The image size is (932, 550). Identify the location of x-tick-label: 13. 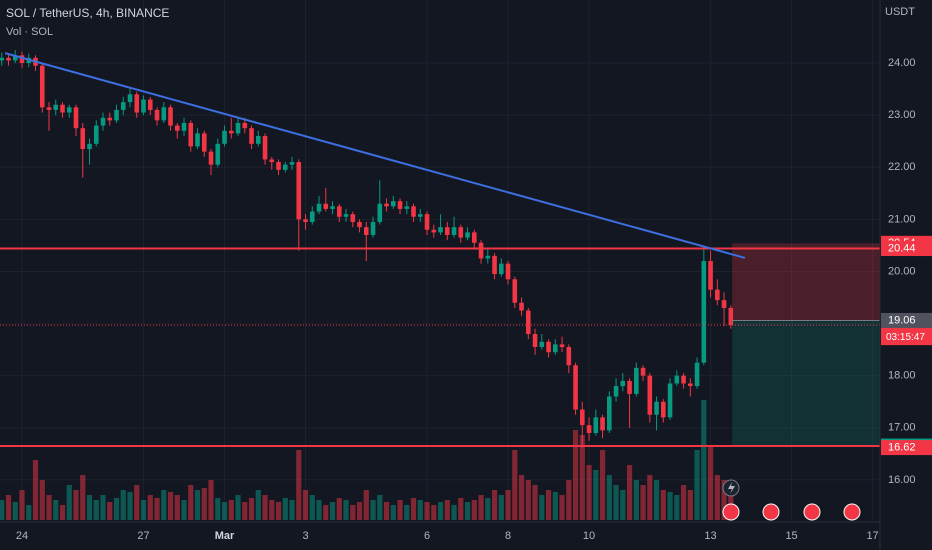
(710, 536).